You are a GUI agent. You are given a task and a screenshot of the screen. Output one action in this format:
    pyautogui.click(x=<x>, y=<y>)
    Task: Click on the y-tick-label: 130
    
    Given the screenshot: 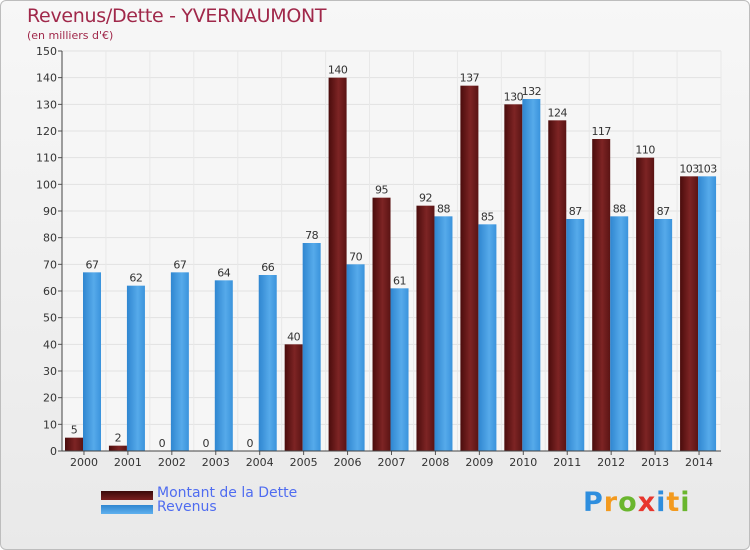 What is the action you would take?
    pyautogui.click(x=46, y=104)
    